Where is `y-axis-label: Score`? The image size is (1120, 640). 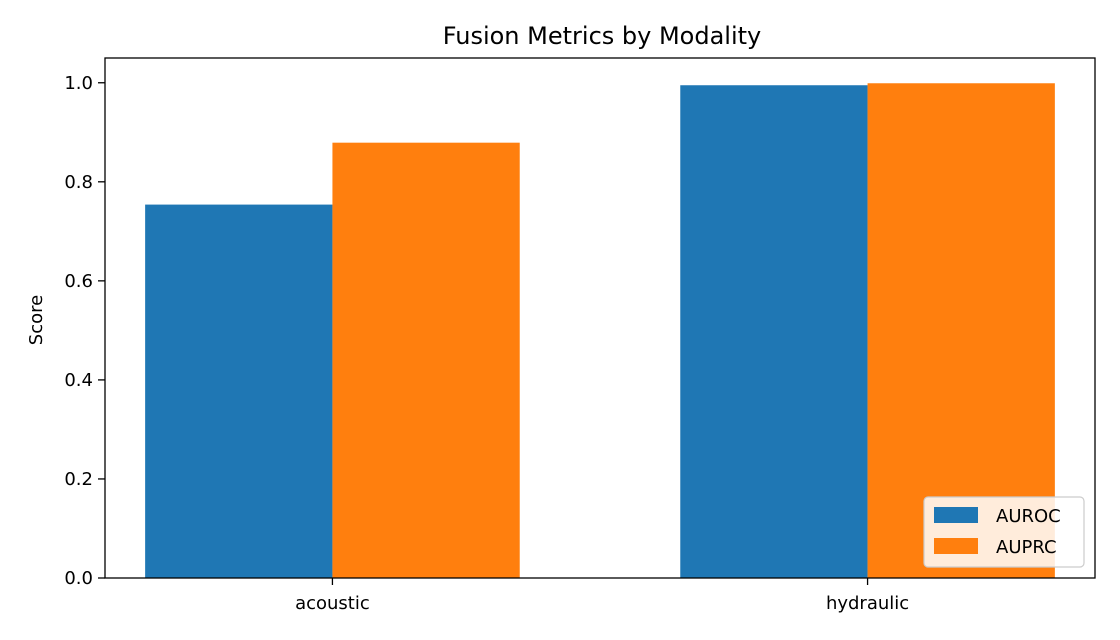
y-axis-label: Score is located at coordinates (36, 320).